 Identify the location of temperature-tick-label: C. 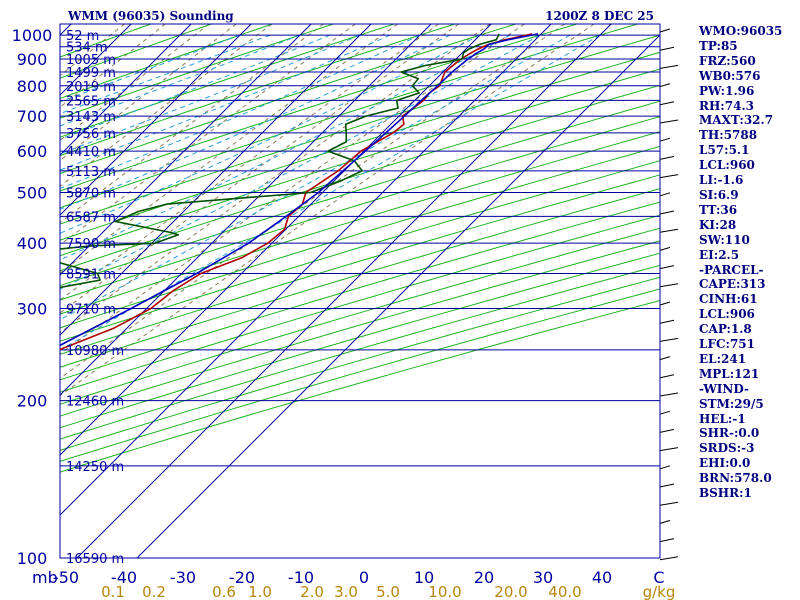
(658, 577).